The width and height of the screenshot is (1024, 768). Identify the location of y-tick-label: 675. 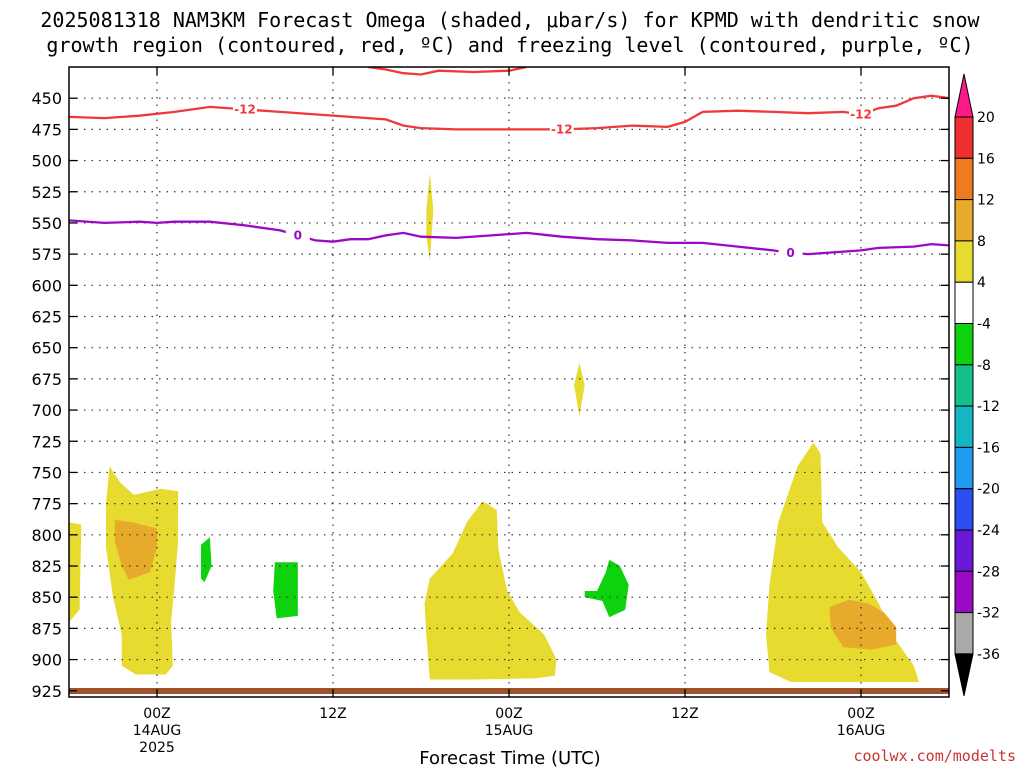
(46, 379).